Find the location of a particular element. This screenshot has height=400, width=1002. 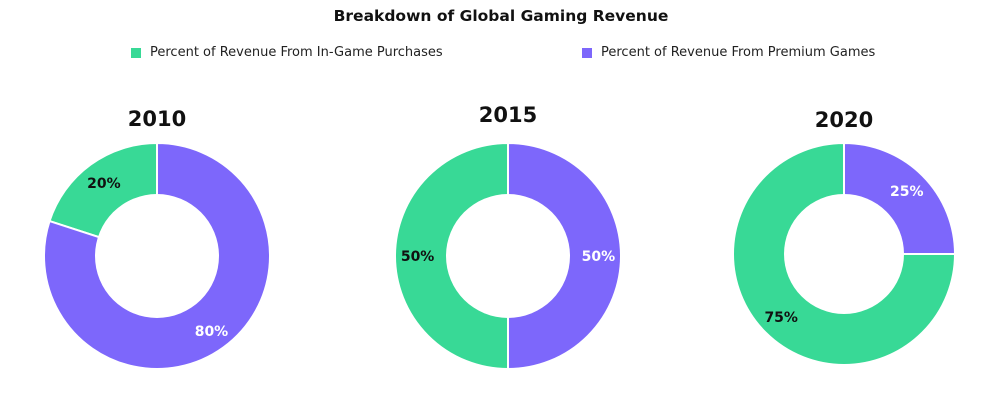

chart-title: Breakdown of Global Gaming Revenue is located at coordinates (501, 16).